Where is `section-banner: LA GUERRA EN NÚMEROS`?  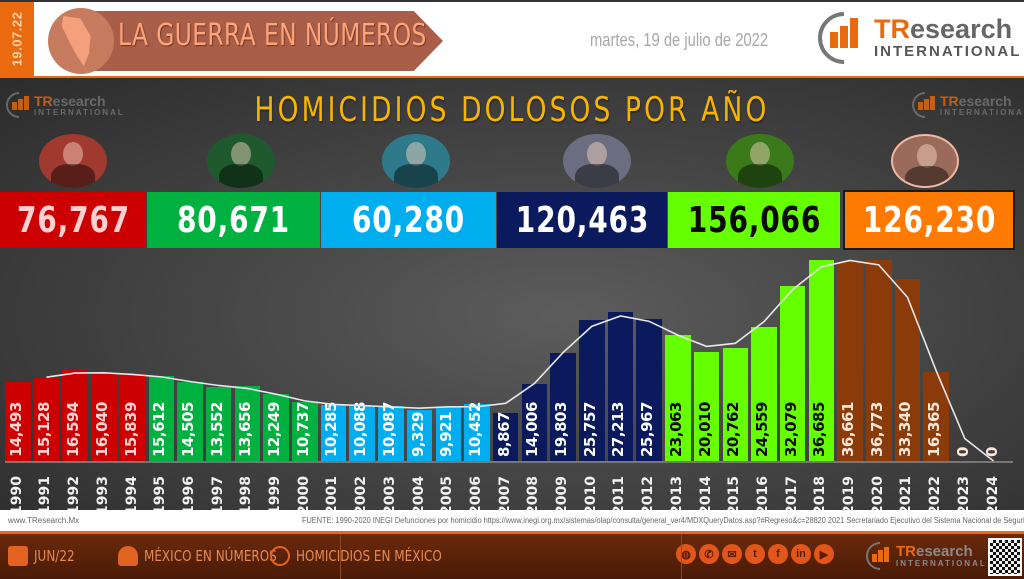 section-banner: LA GUERRA EN NÚMEROS is located at coordinates (248, 41).